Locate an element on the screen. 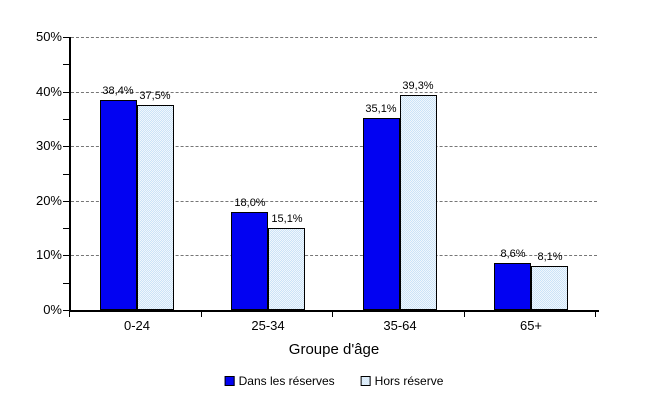  x-category-label: 65+ is located at coordinates (531, 325).